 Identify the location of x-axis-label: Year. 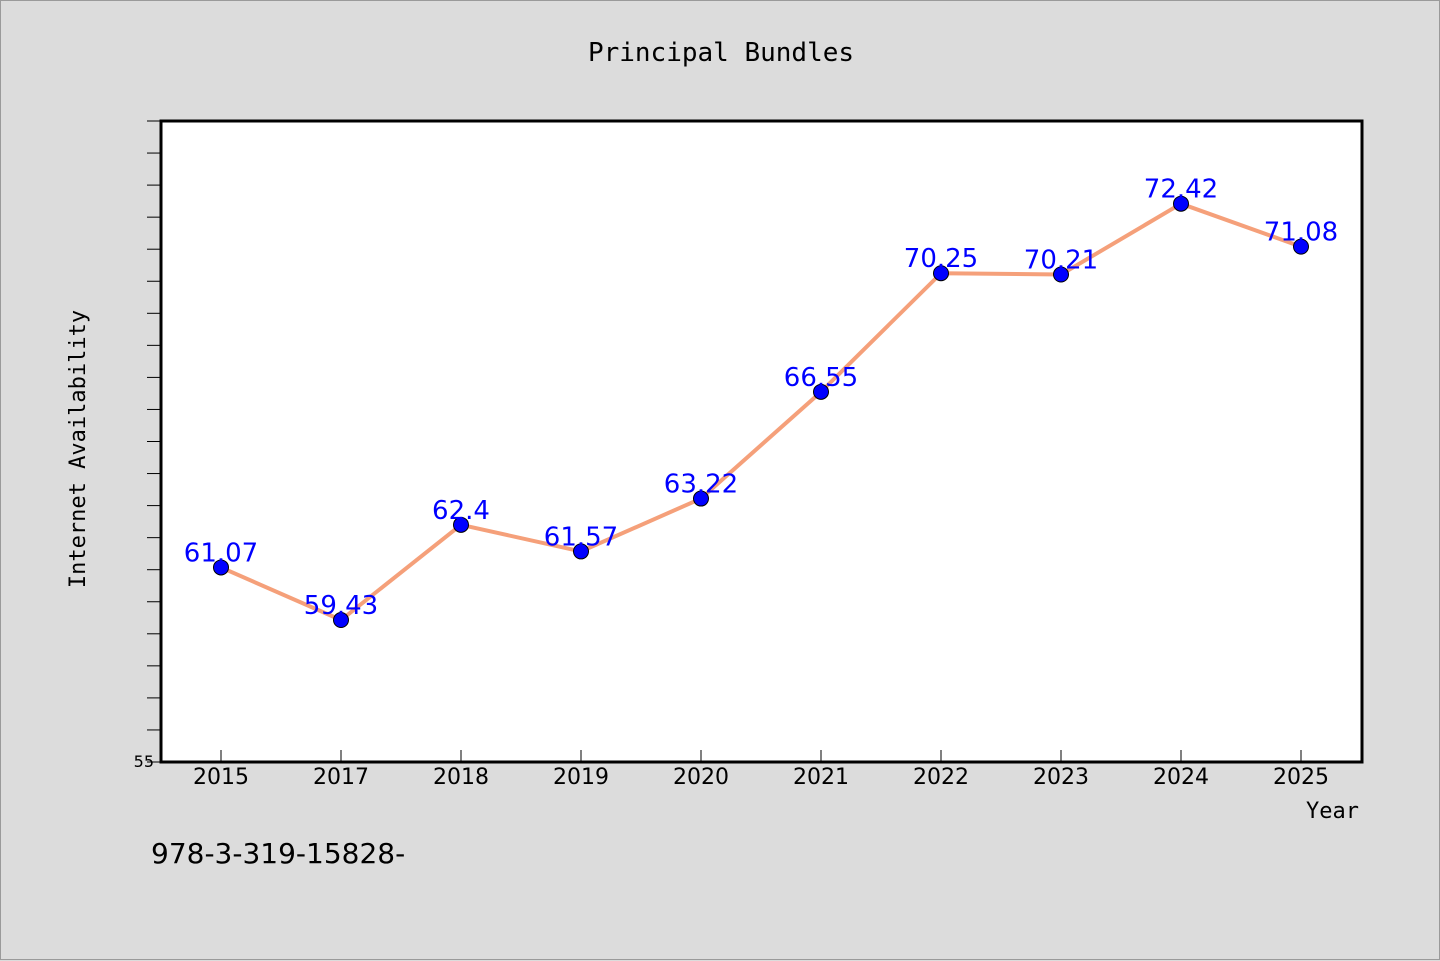
(1332, 811).